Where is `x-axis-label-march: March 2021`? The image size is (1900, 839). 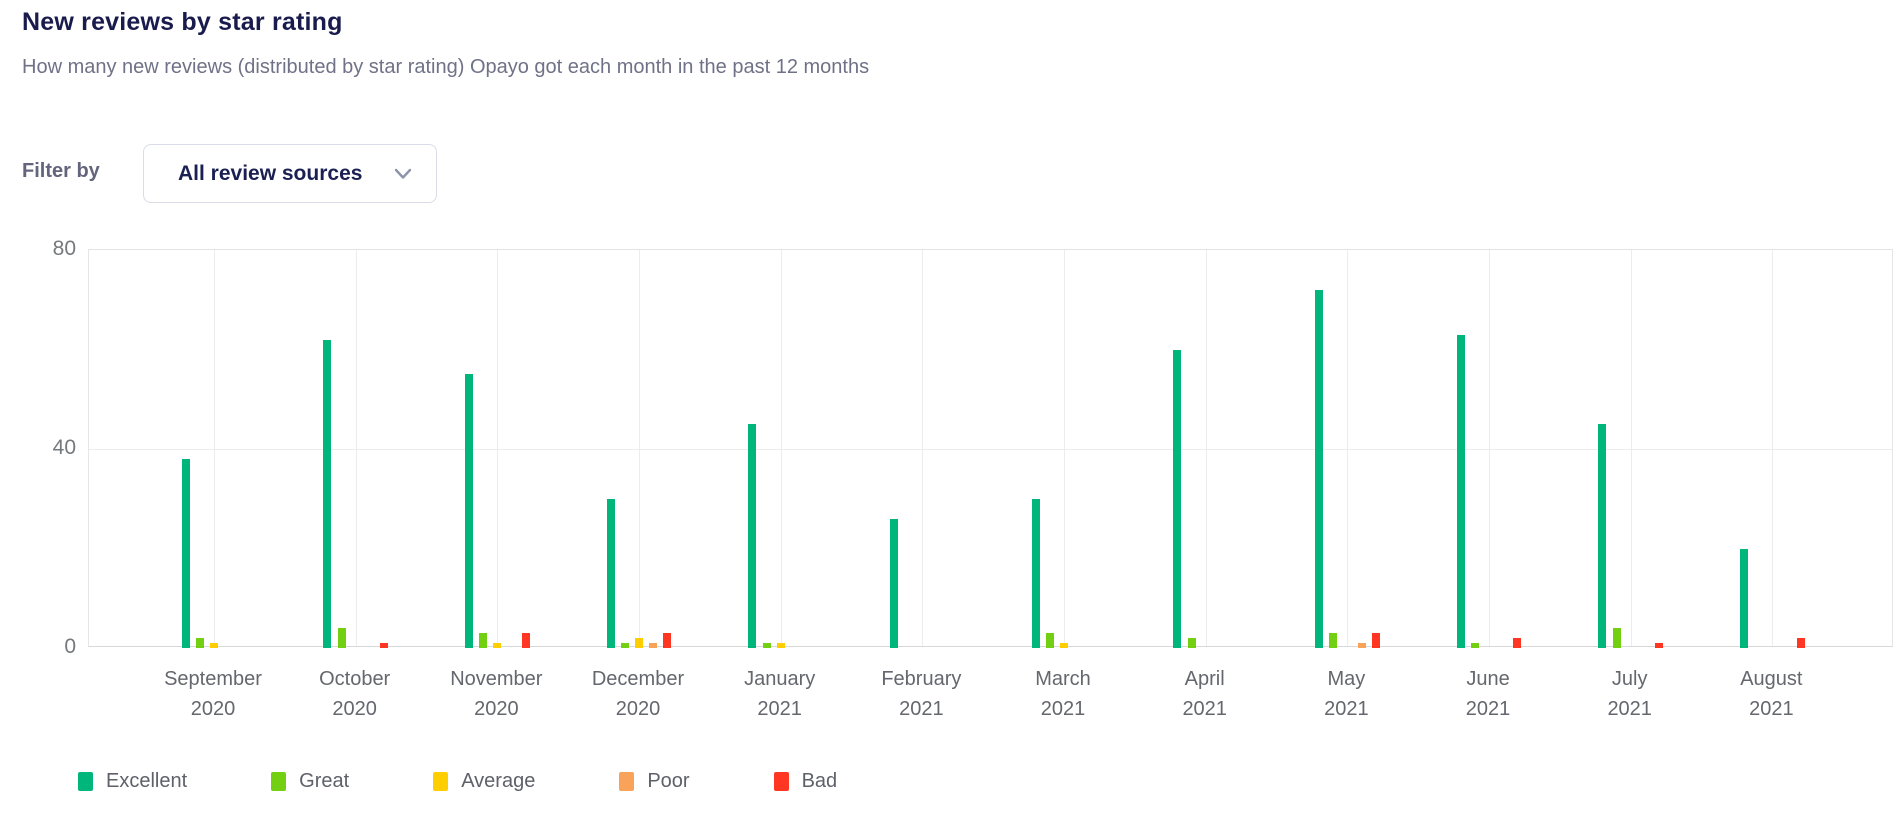 x-axis-label-march: March 2021 is located at coordinates (1063, 694).